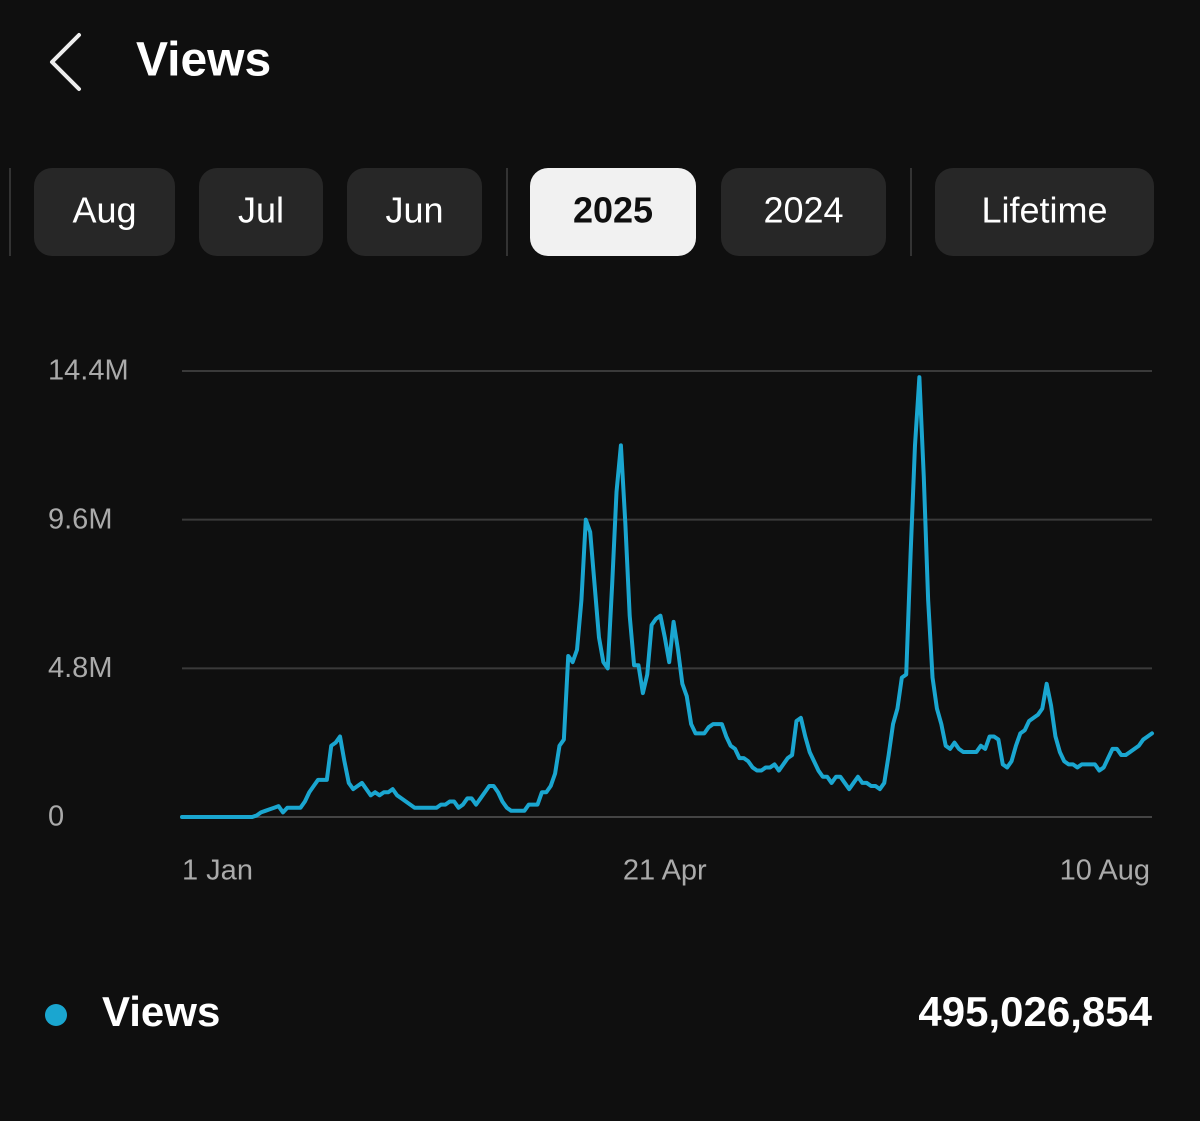  What do you see at coordinates (56, 817) in the screenshot?
I see `y-tick-label: 0` at bounding box center [56, 817].